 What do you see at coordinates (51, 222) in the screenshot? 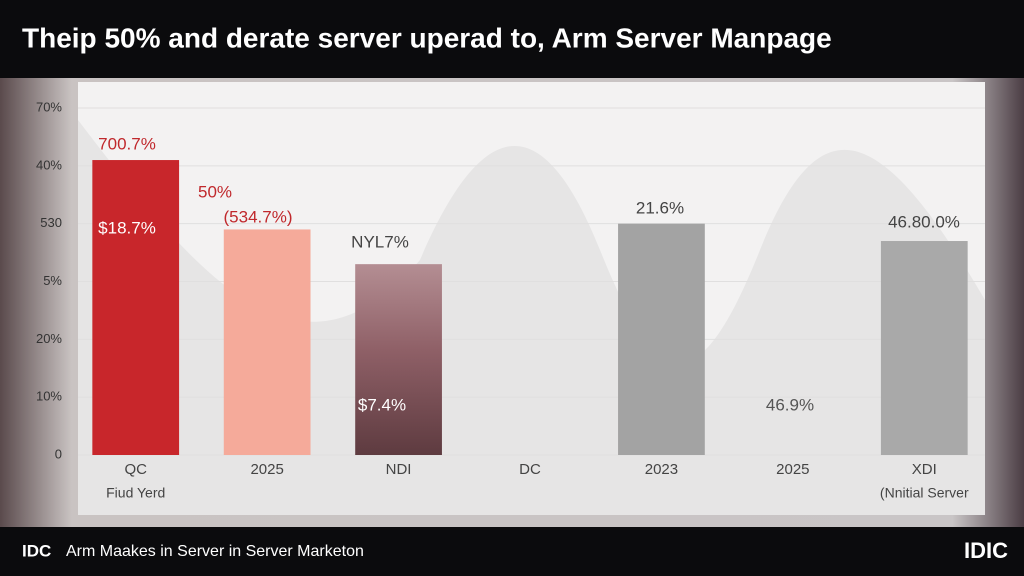
I see `y-tick-label: 530` at bounding box center [51, 222].